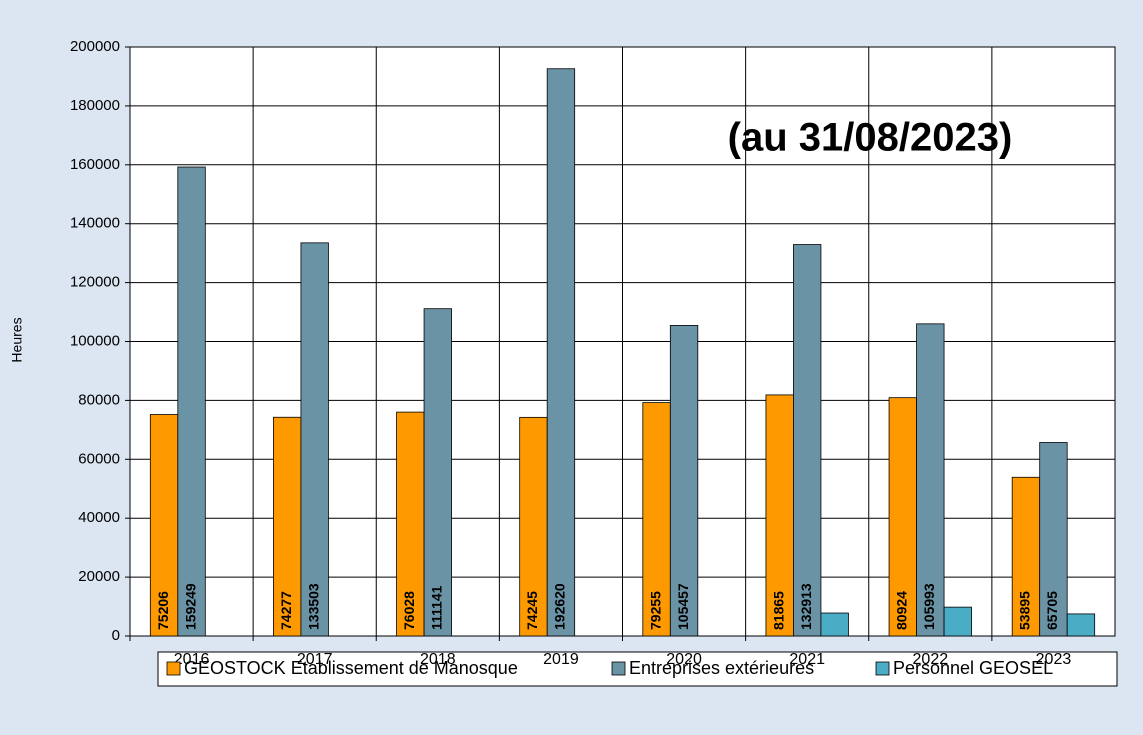 This screenshot has height=735, width=1143. I want to click on x-tick-label: 2021, so click(807, 659).